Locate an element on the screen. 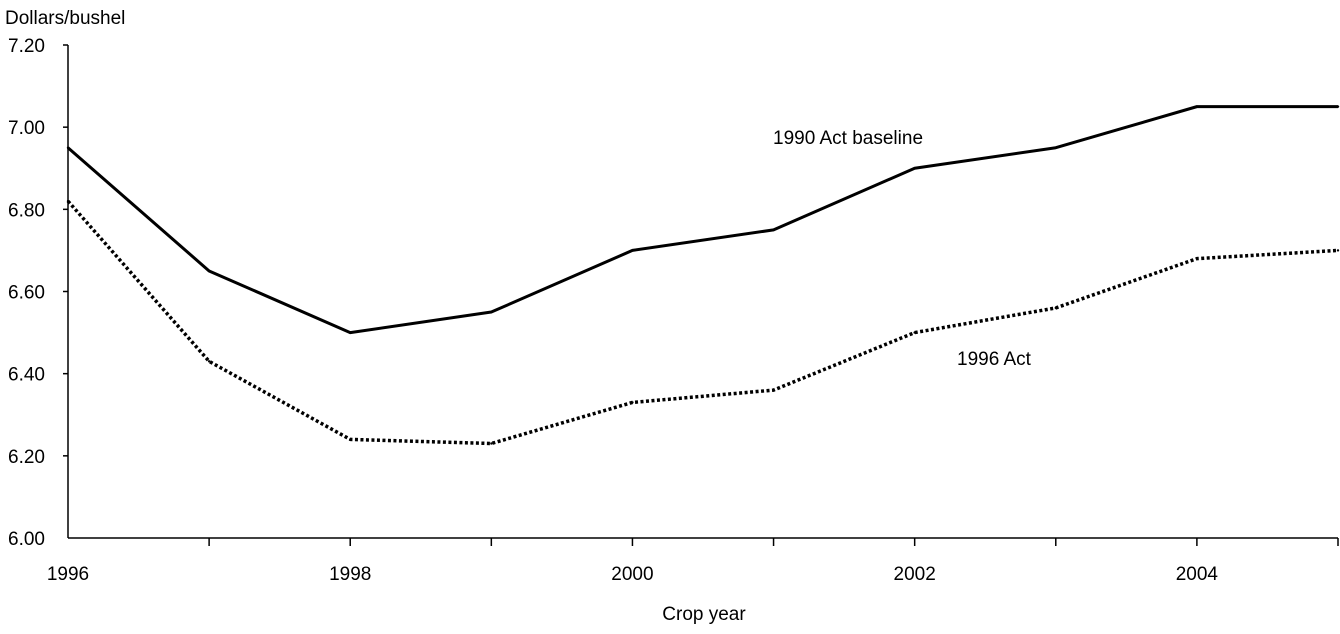 This screenshot has height=634, width=1340. series-labels: 1990 Act baseline 1996 Act is located at coordinates (902, 249).